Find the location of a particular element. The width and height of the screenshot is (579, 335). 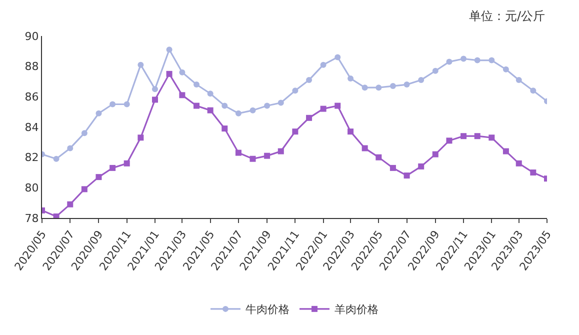

y-tick-label: 84 is located at coordinates (31, 127).